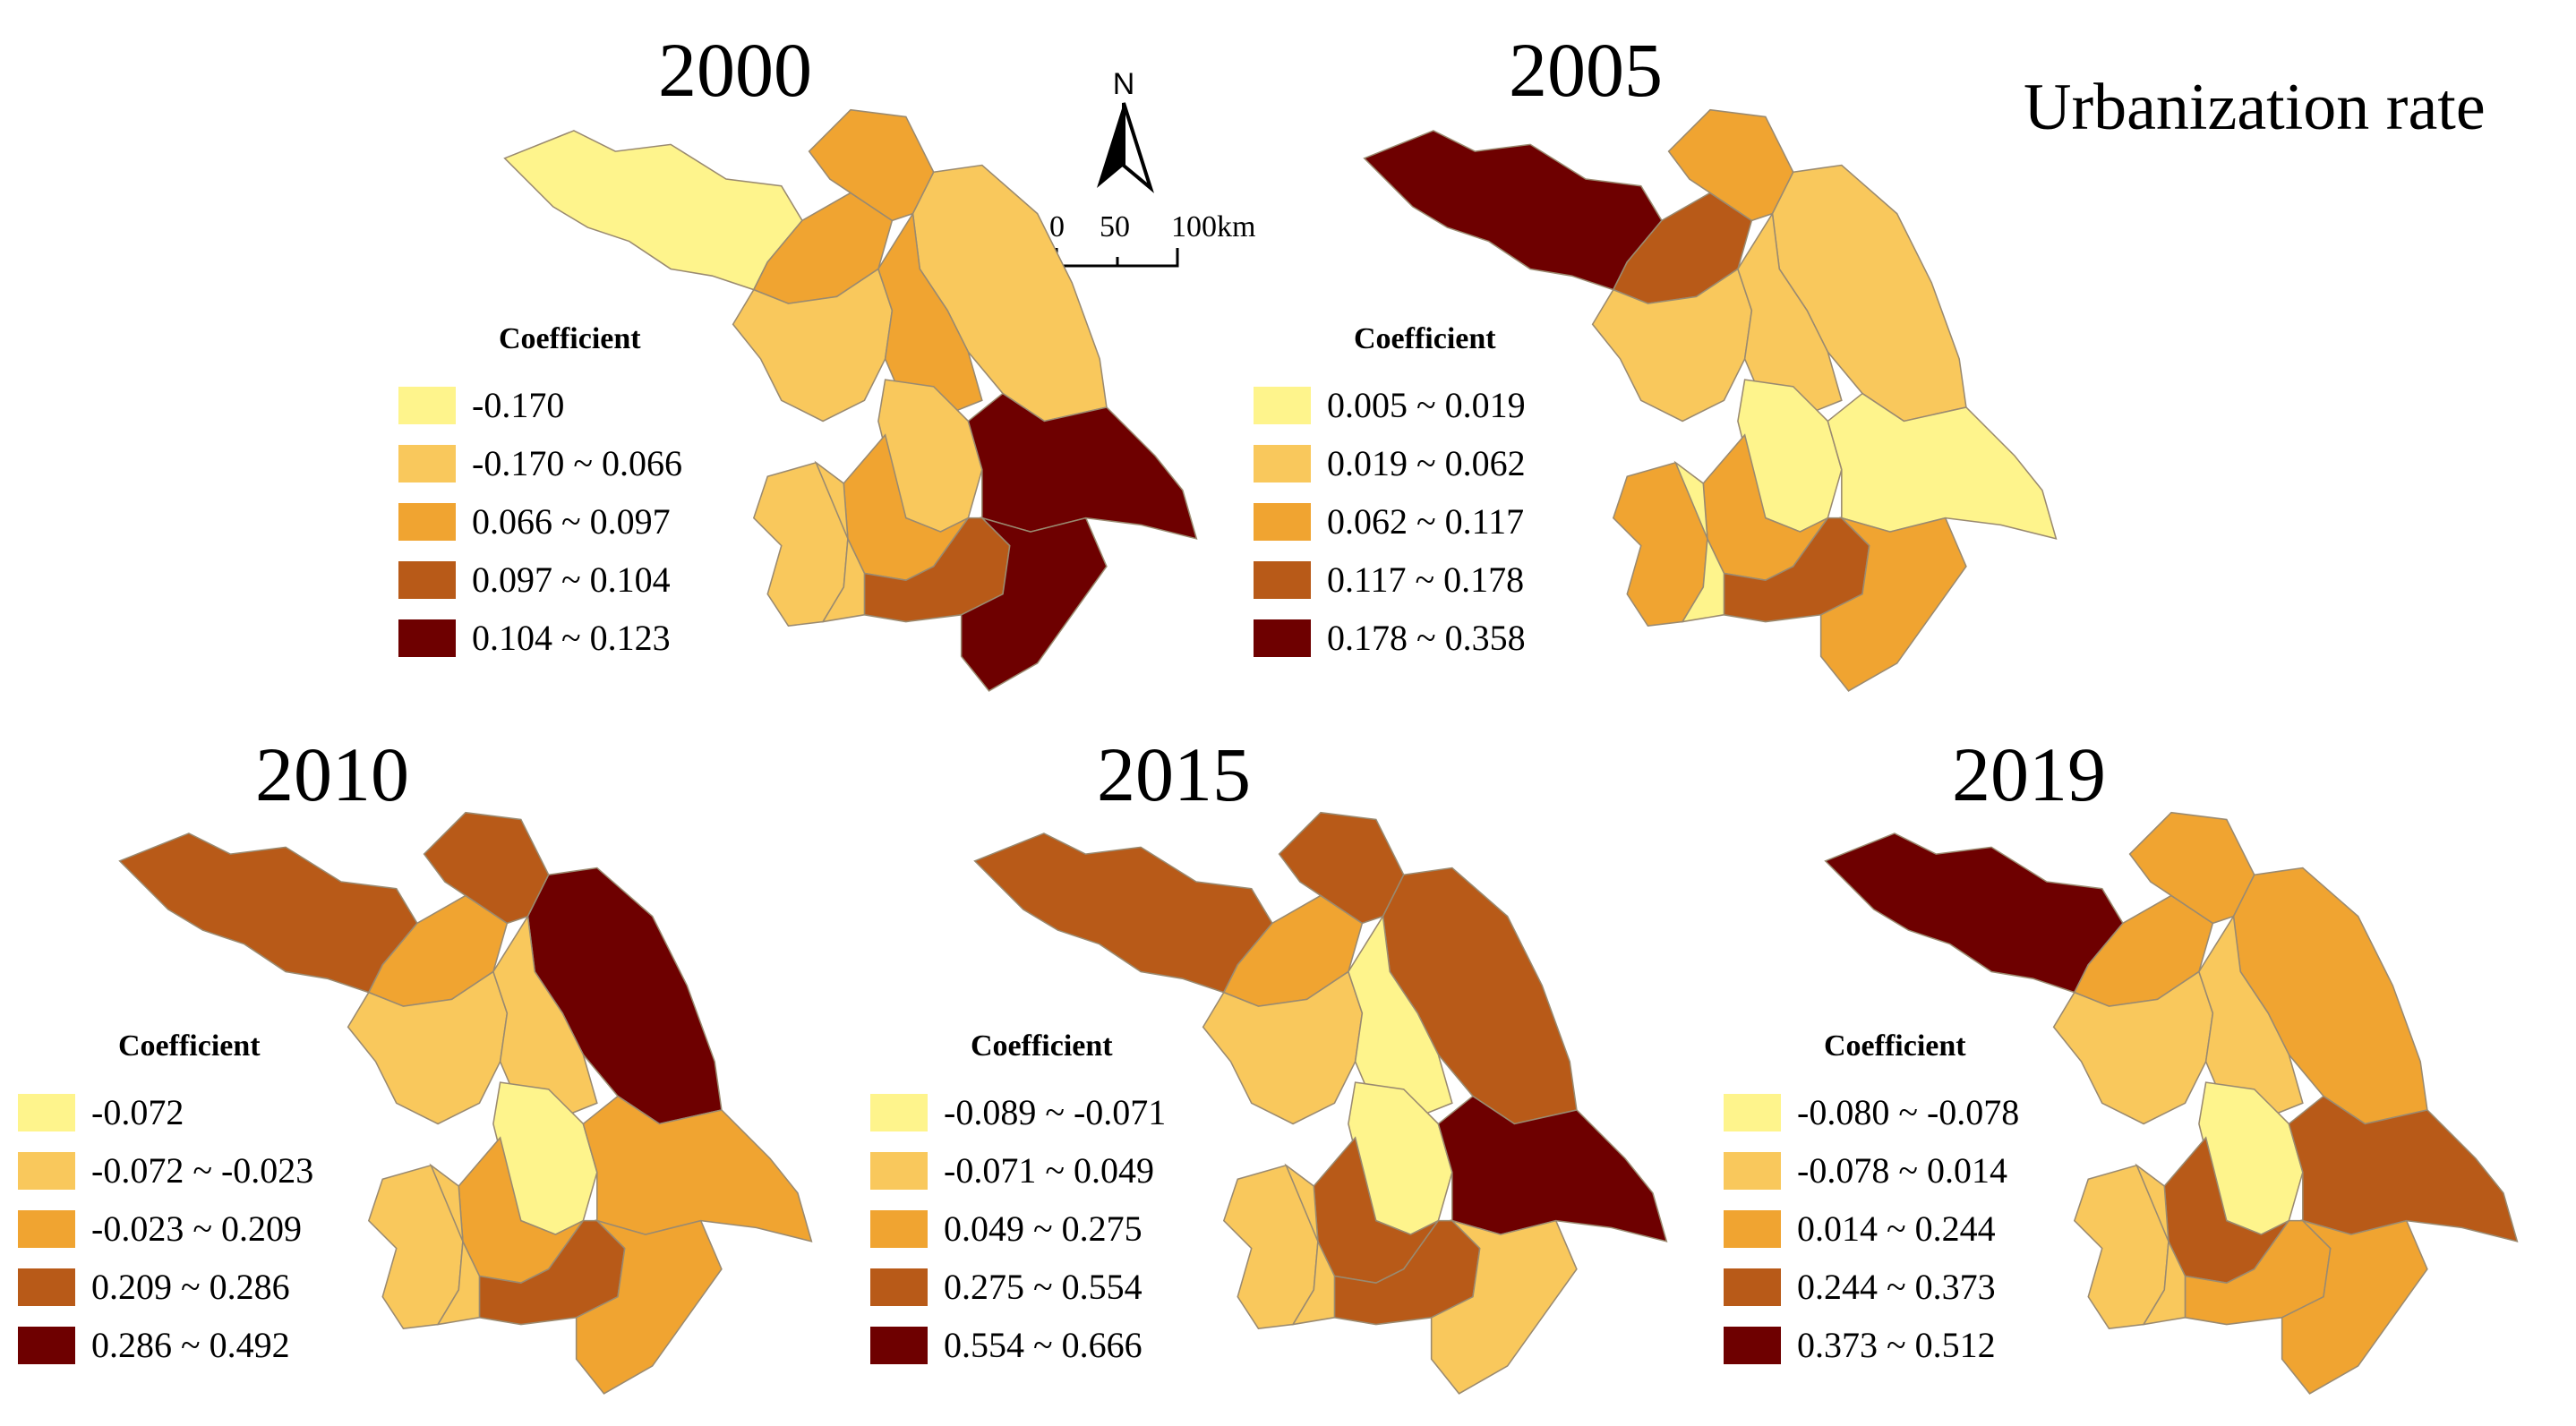  I want to click on map-2019, so click(2171, 1103).